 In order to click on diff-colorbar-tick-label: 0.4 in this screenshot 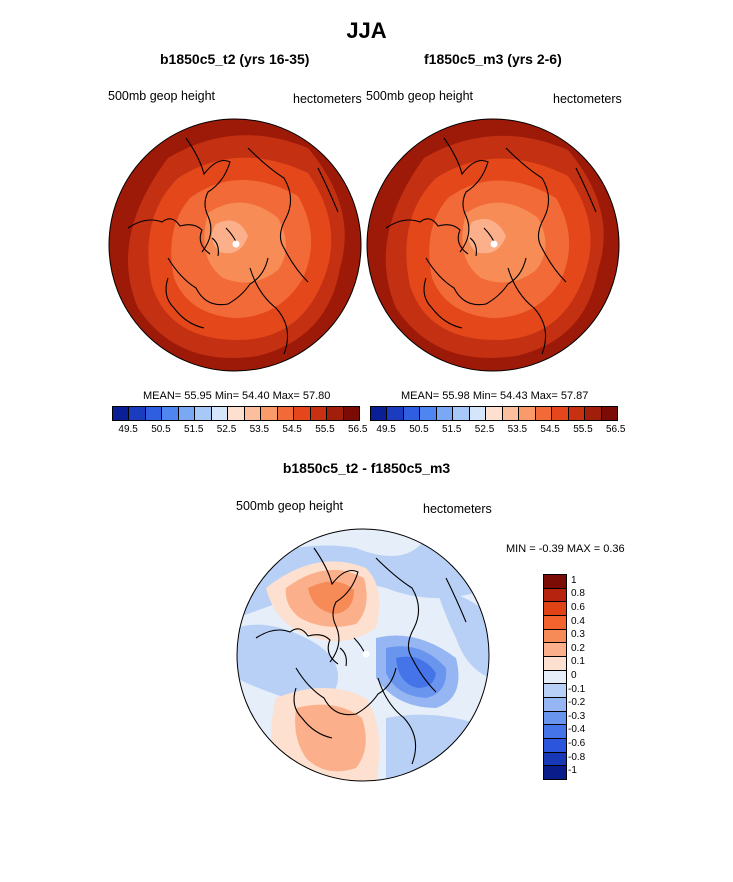, I will do `click(578, 621)`.